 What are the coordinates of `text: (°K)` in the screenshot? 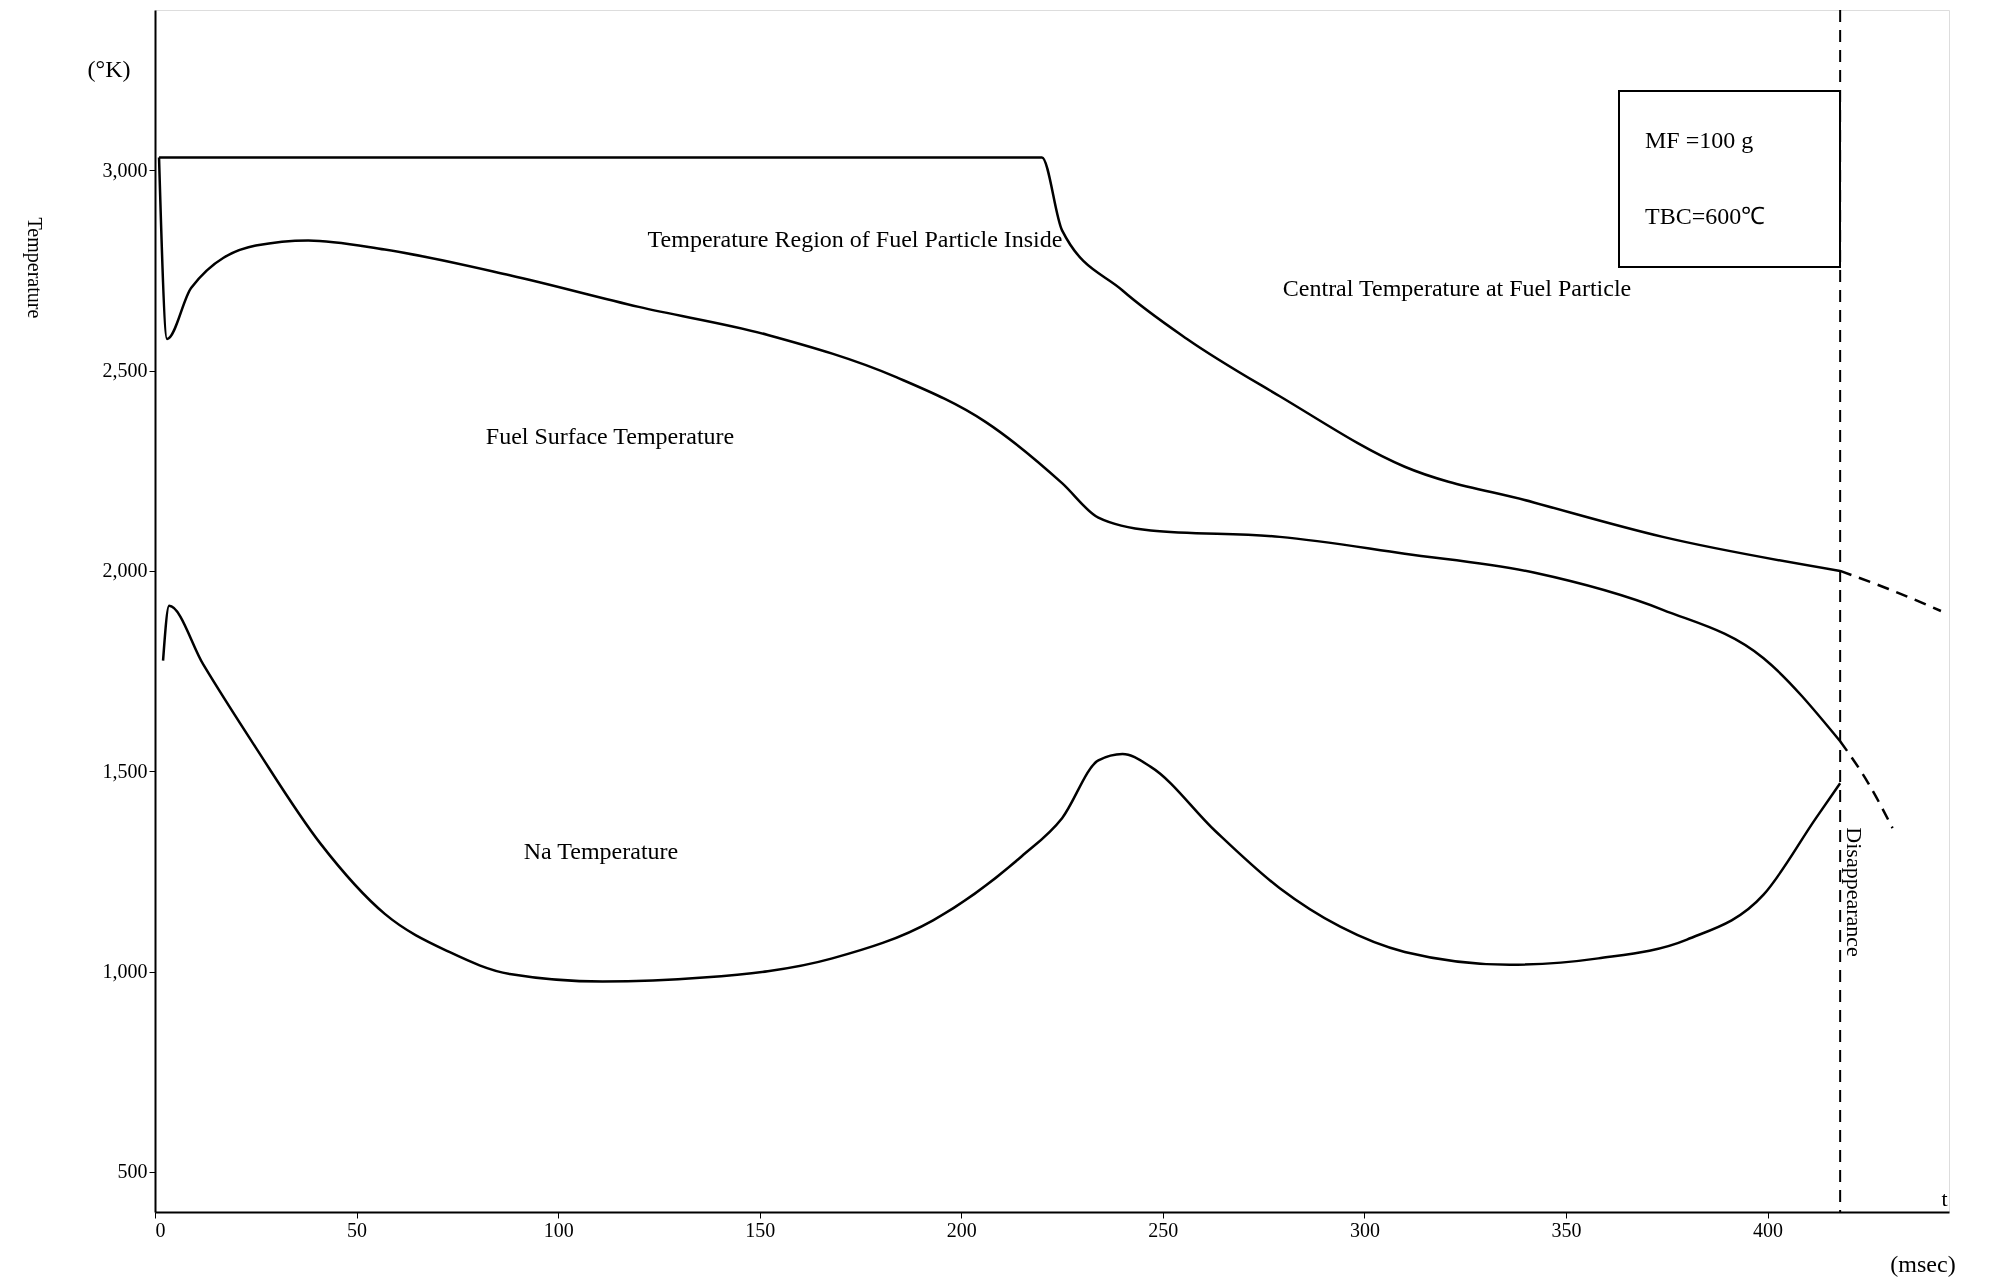 It's located at (109, 69).